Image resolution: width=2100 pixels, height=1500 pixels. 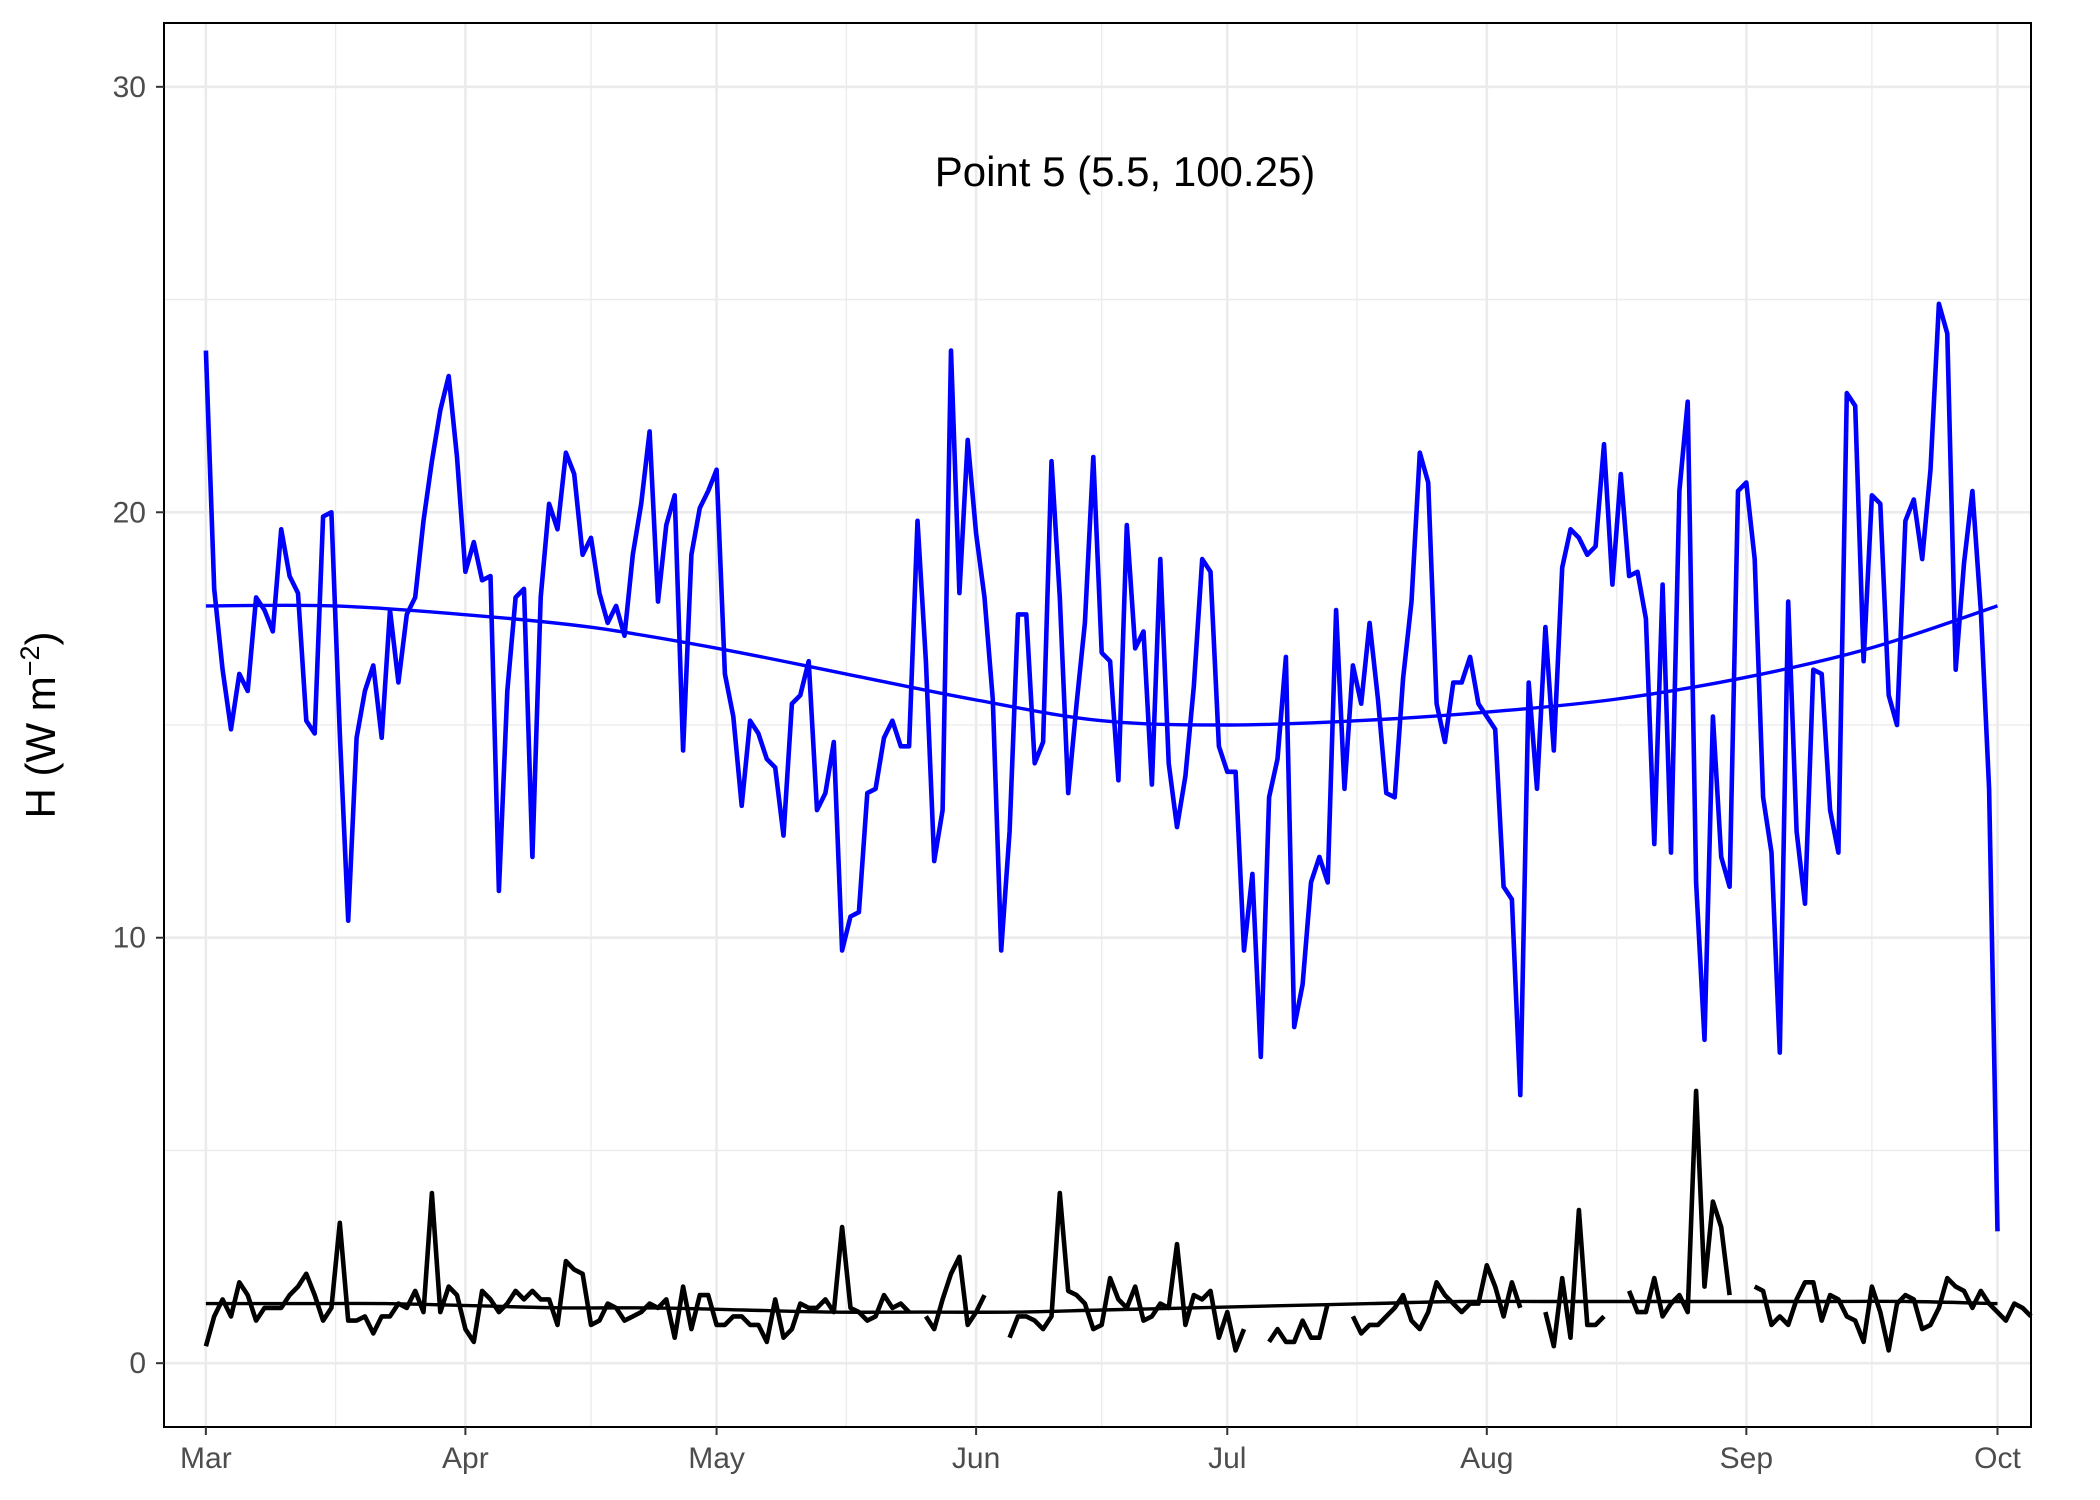 What do you see at coordinates (137, 1363) in the screenshot?
I see `y-tick-label: 0` at bounding box center [137, 1363].